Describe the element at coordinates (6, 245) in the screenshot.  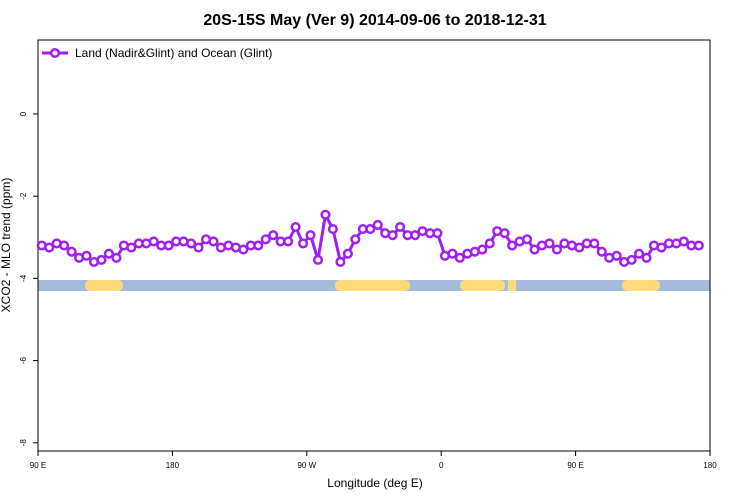
I see `y-axis-label: XCO2 - MLO trend (ppm)` at that location.